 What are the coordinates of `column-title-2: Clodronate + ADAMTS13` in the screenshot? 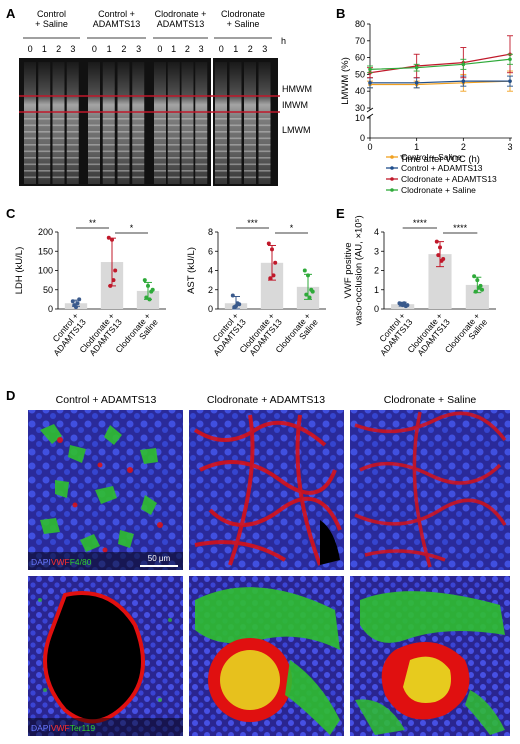 It's located at (266, 400).